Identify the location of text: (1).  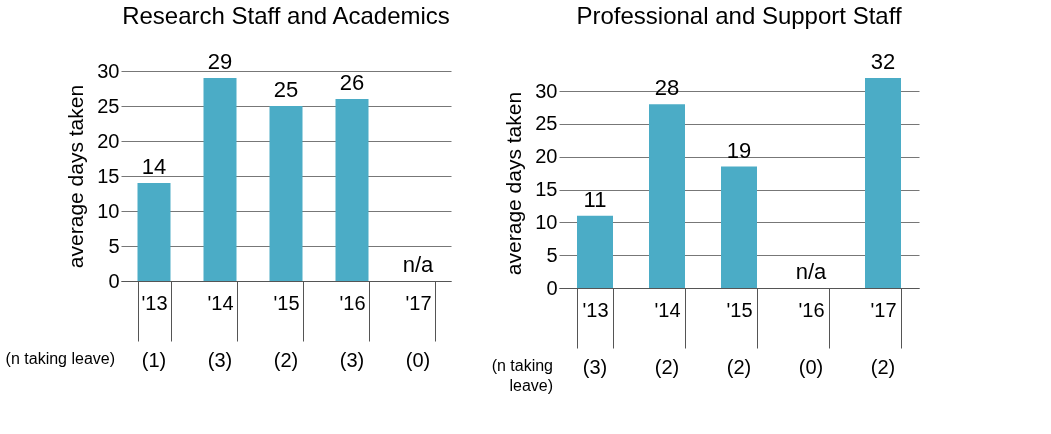
(154, 360).